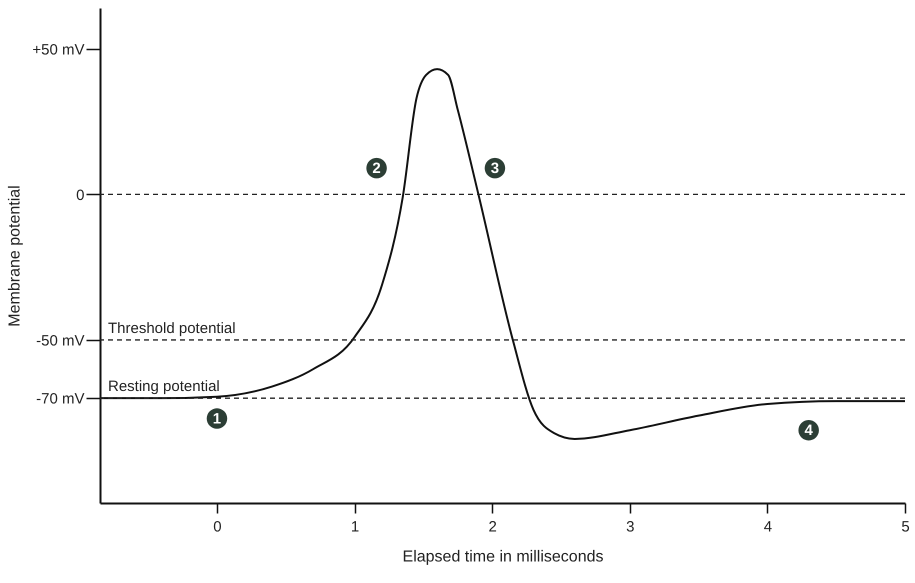 The width and height of the screenshot is (915, 583). Describe the element at coordinates (768, 527) in the screenshot. I see `x-tick-label: 4` at that location.